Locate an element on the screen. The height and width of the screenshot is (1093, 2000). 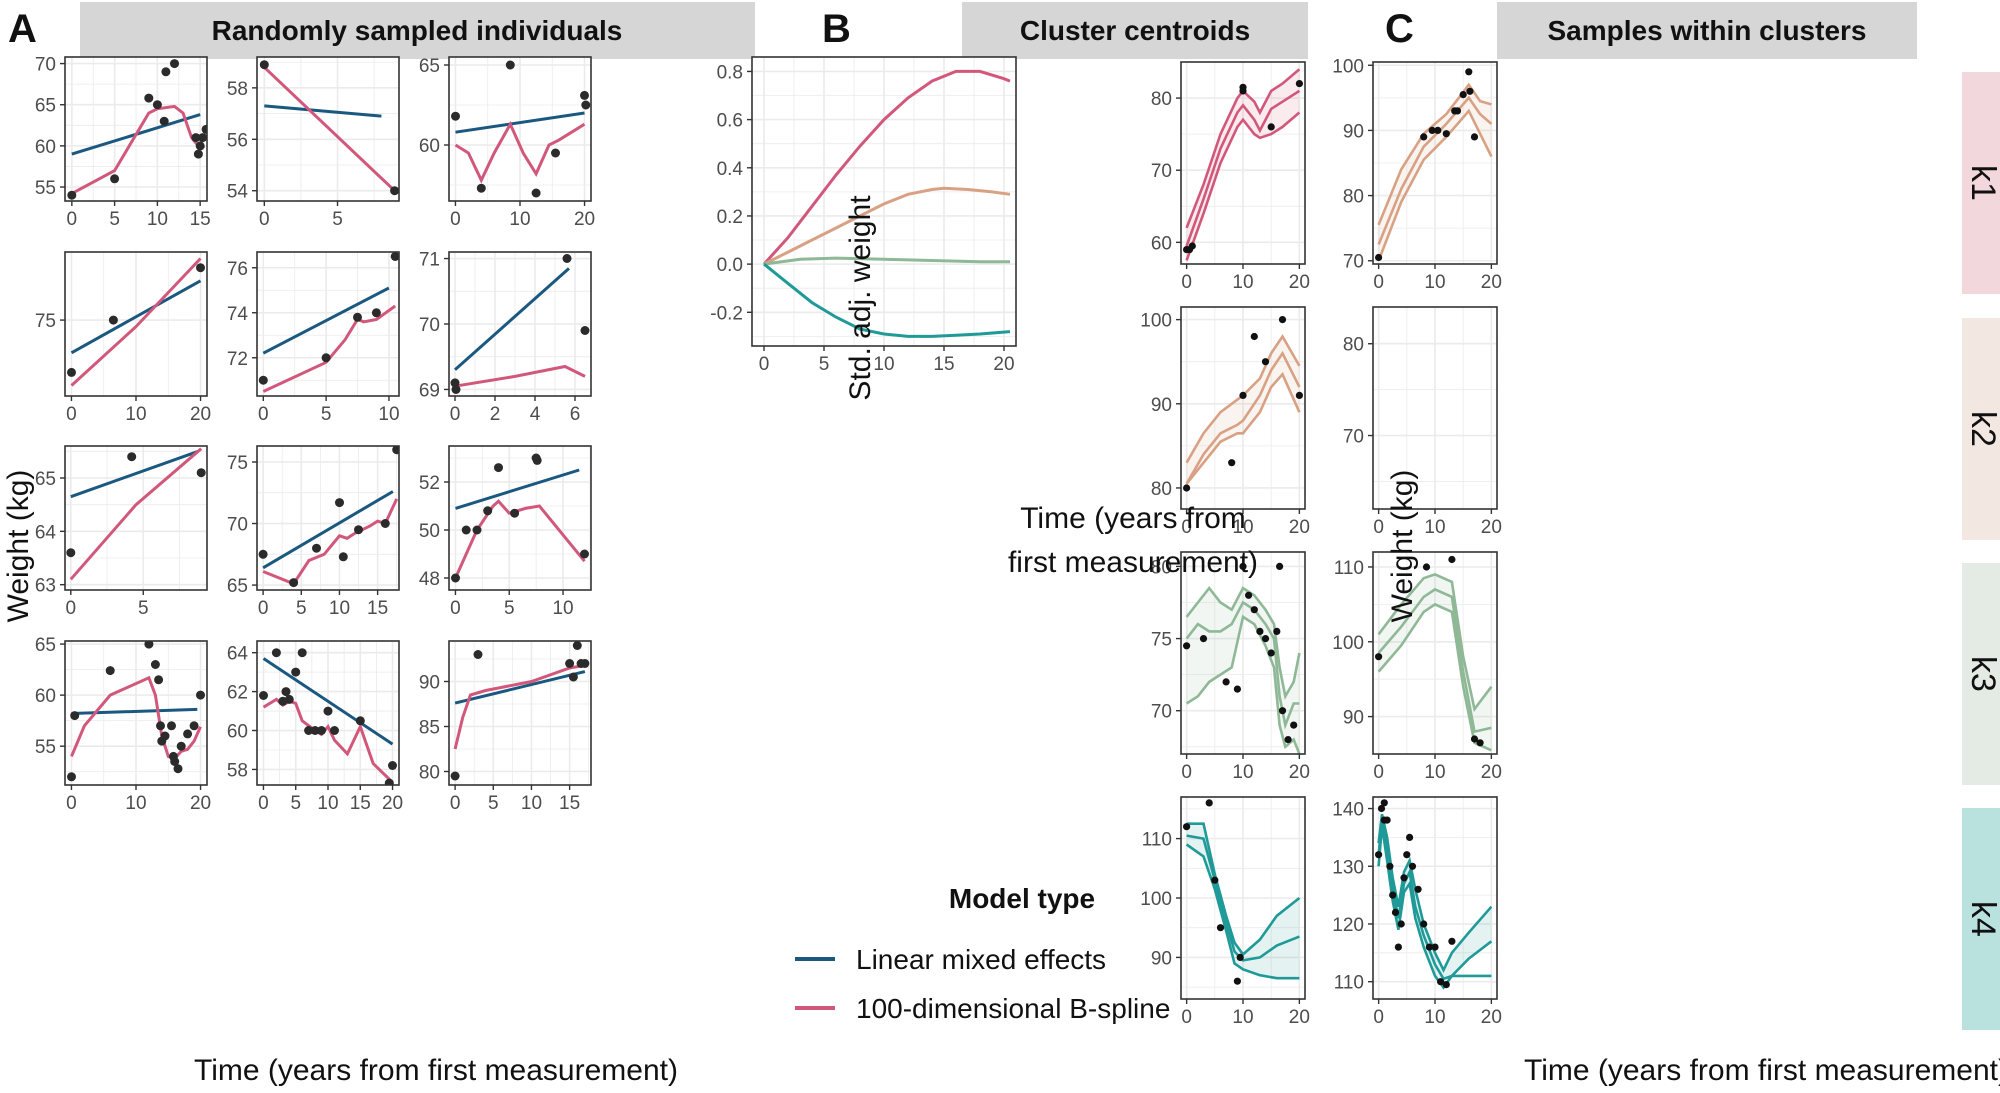
c-facet-k4-left-lower-line is located at coordinates (1242, 911).